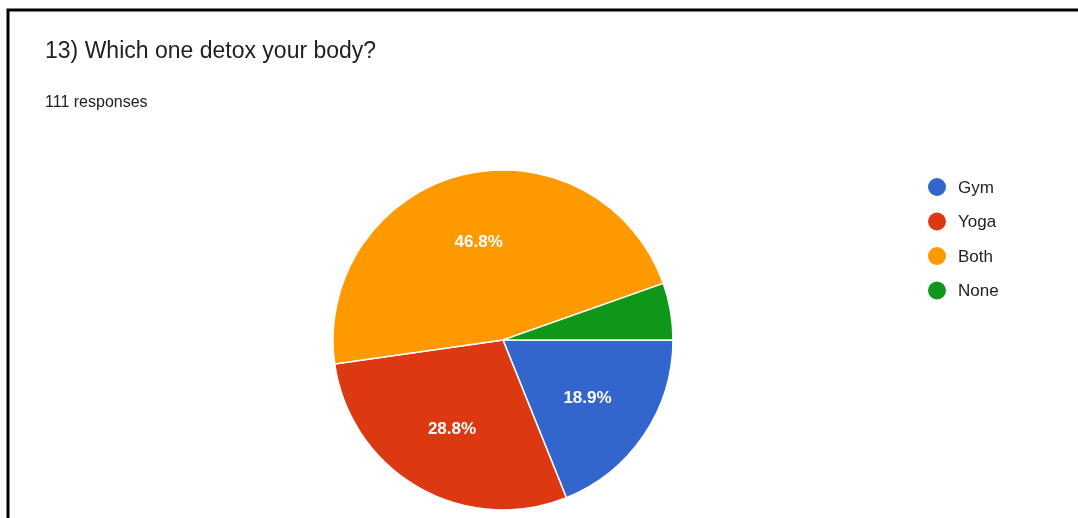  What do you see at coordinates (977, 222) in the screenshot?
I see `legend-label: Yoga` at bounding box center [977, 222].